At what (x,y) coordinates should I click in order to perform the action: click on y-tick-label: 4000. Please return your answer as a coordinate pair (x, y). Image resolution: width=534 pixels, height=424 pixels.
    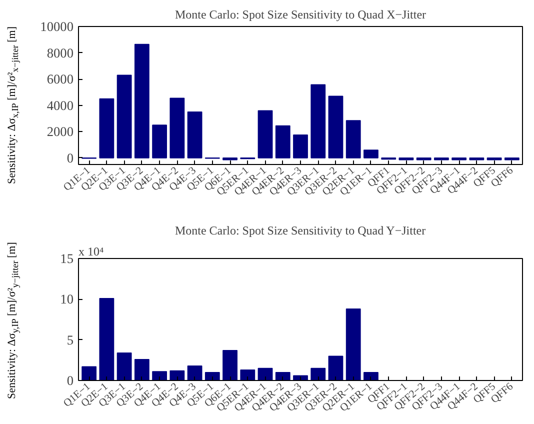
    Looking at the image, I should click on (60, 105).